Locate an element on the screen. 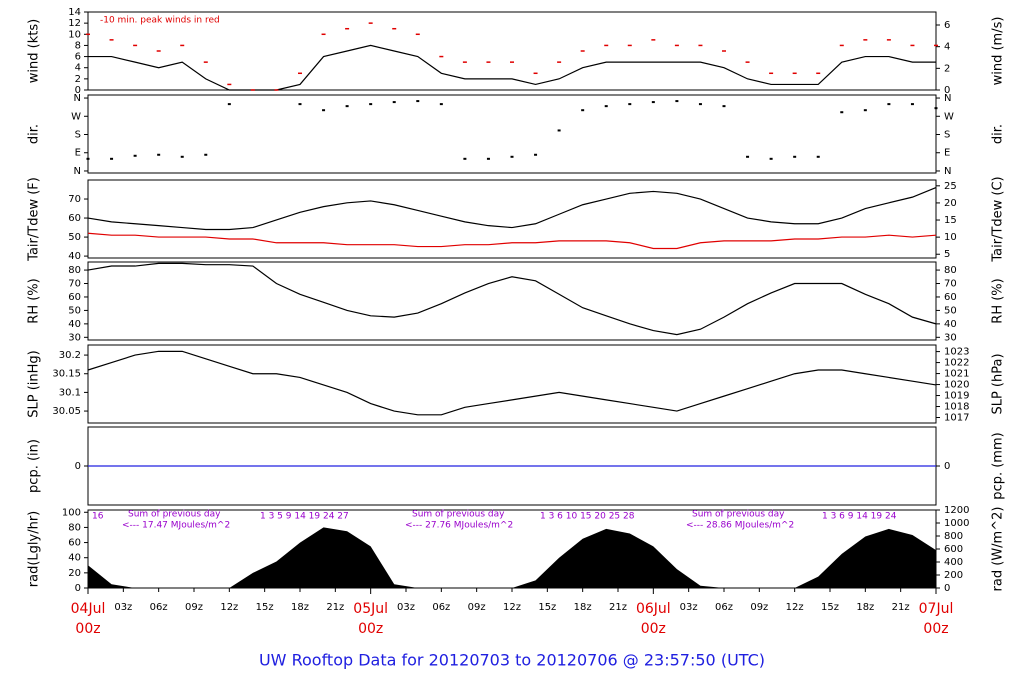 The height and width of the screenshot is (700, 1024). y-tick-label: N is located at coordinates (77, 98).